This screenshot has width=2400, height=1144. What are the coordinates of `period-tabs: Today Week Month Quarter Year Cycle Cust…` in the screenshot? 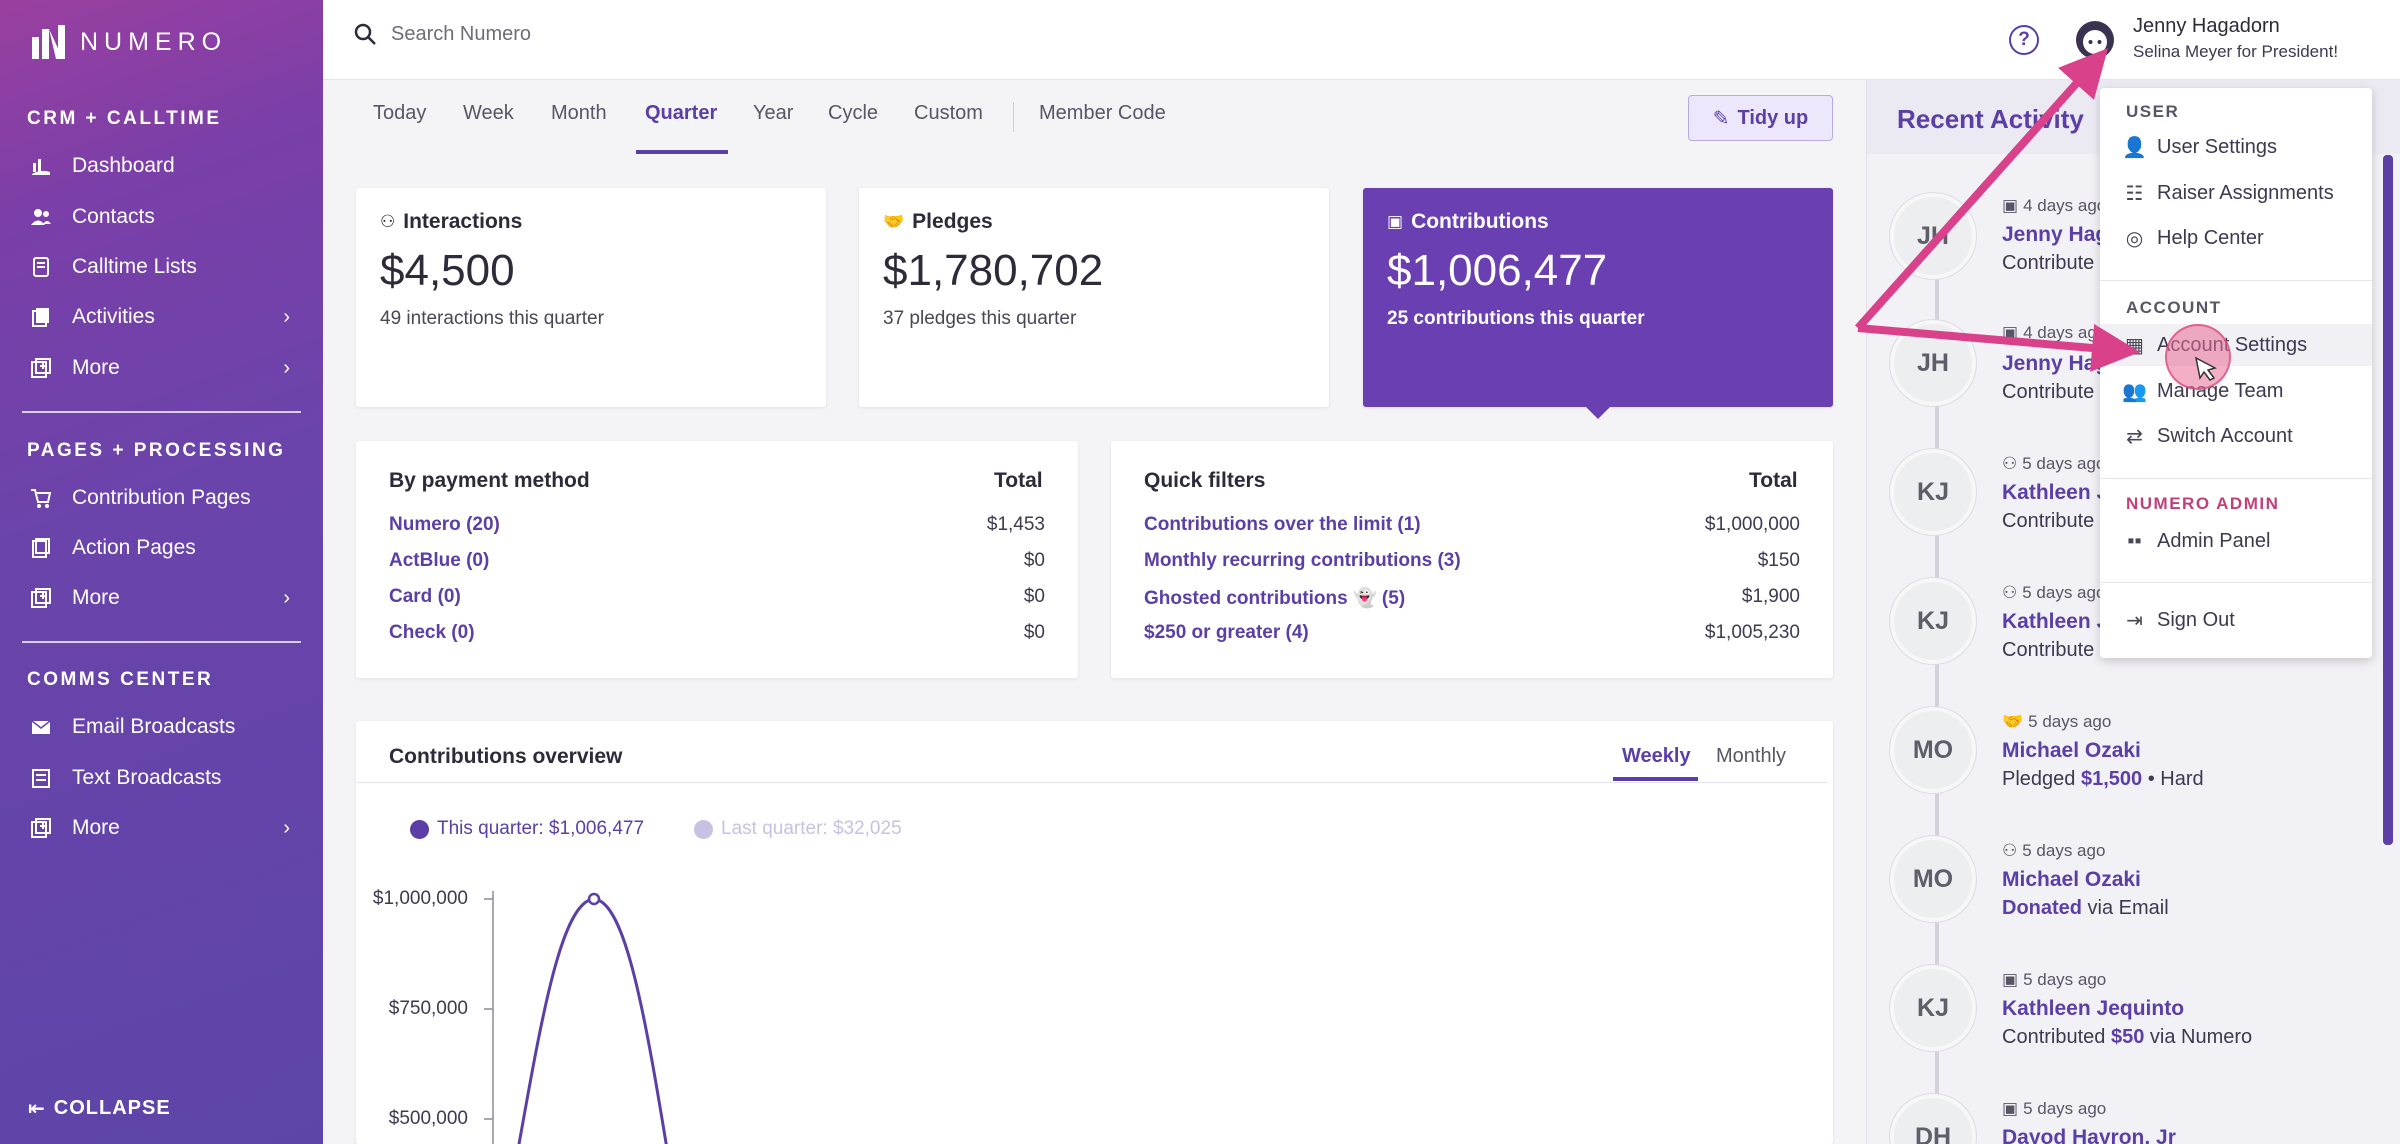 It's located at (1094, 117).